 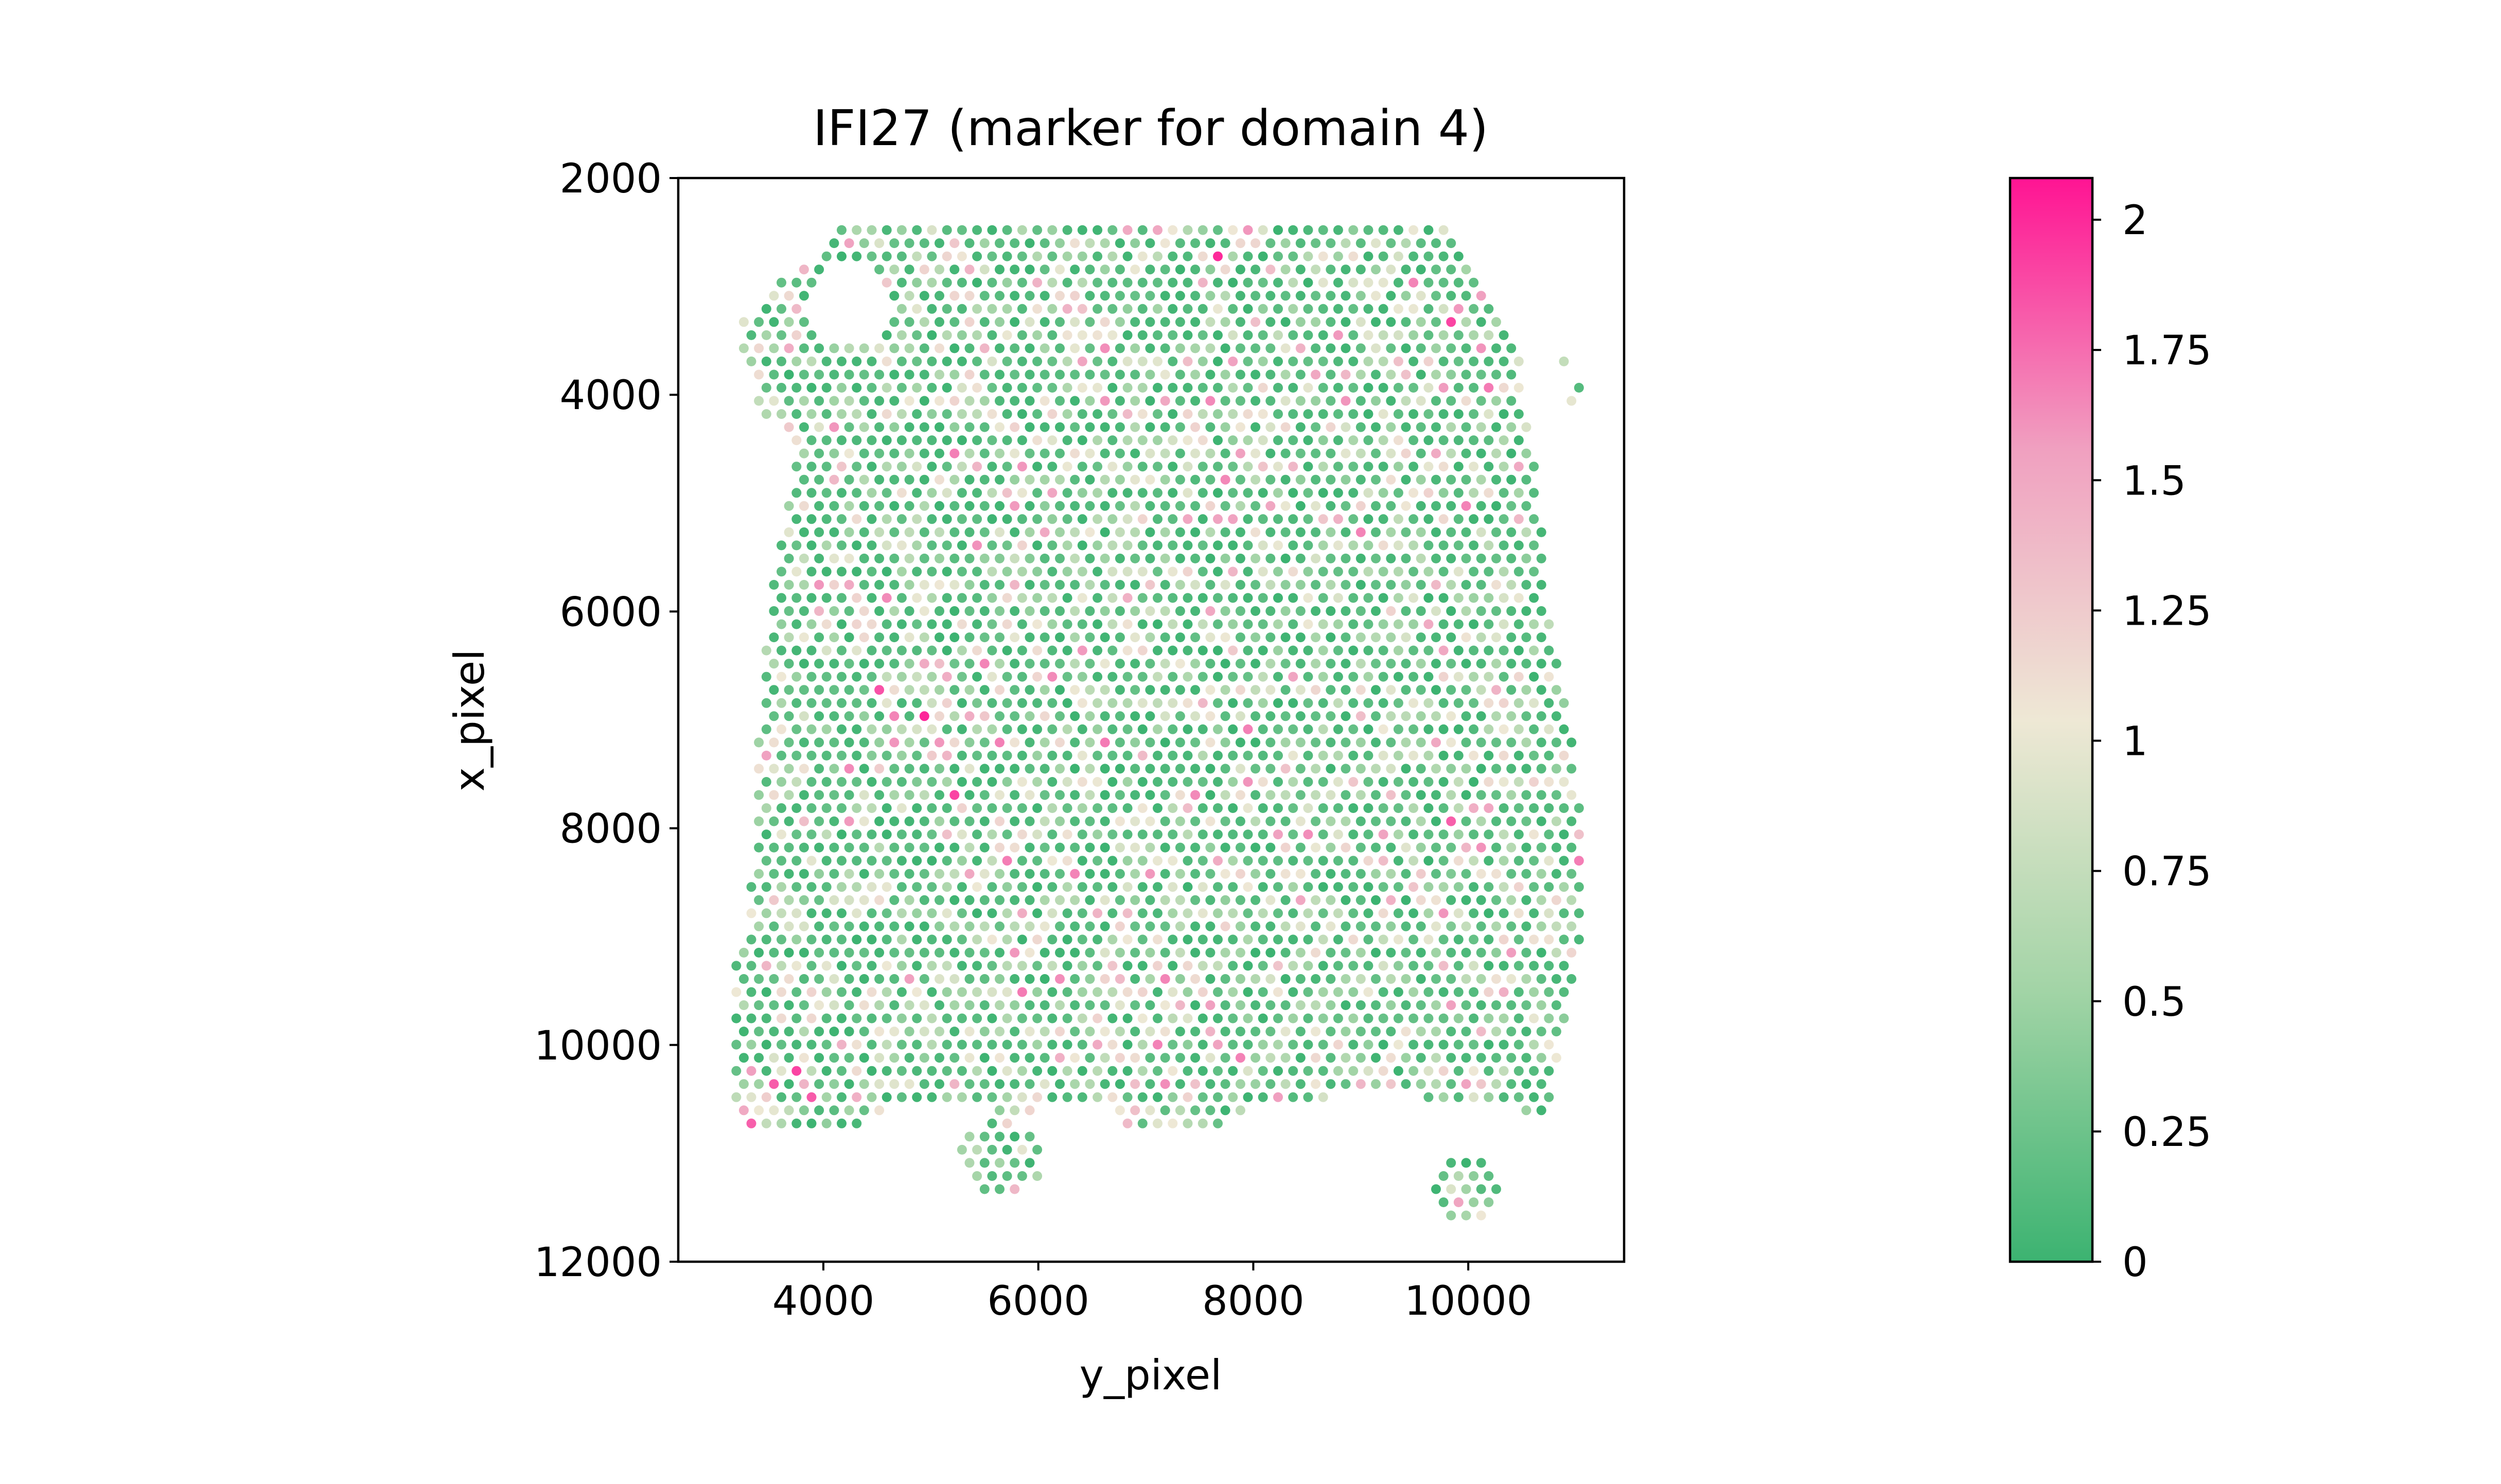 What do you see at coordinates (2167, 872) in the screenshot?
I see `colorbar-tick-label: 0.75` at bounding box center [2167, 872].